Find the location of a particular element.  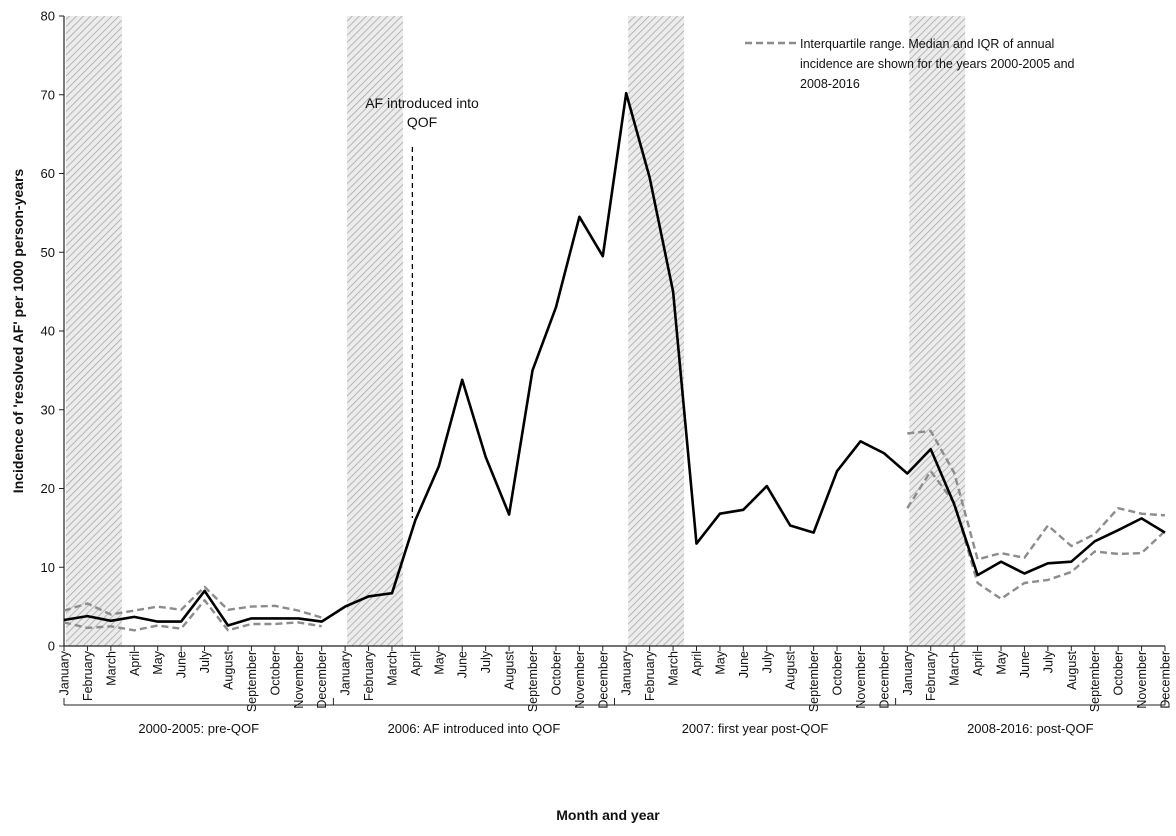

annotation-text-line-1: AF introduced into is located at coordinates (422, 103).